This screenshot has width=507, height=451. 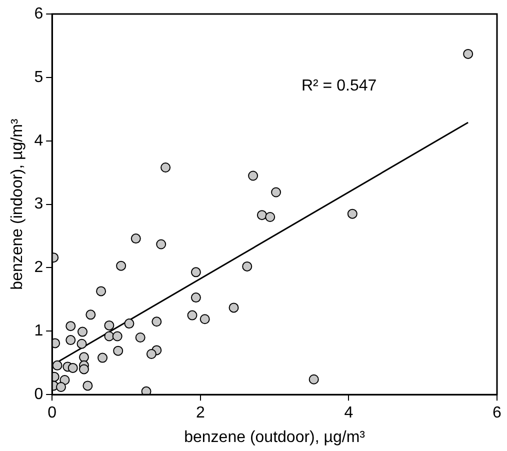 What do you see at coordinates (275, 437) in the screenshot?
I see `x-axis-title: benzene (outdoor), µg/m³` at bounding box center [275, 437].